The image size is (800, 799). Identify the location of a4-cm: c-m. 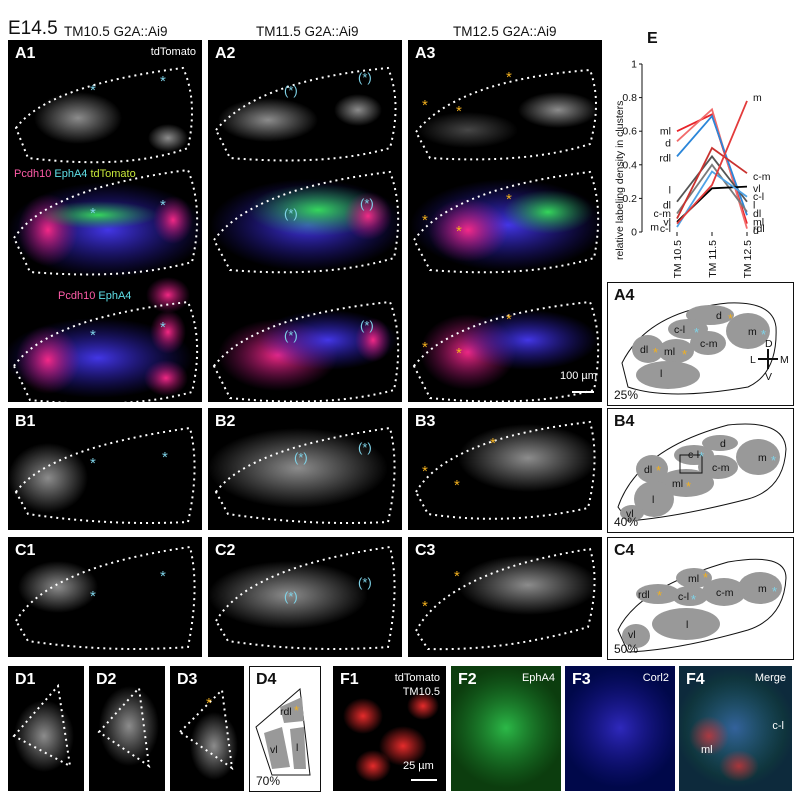
(709, 344).